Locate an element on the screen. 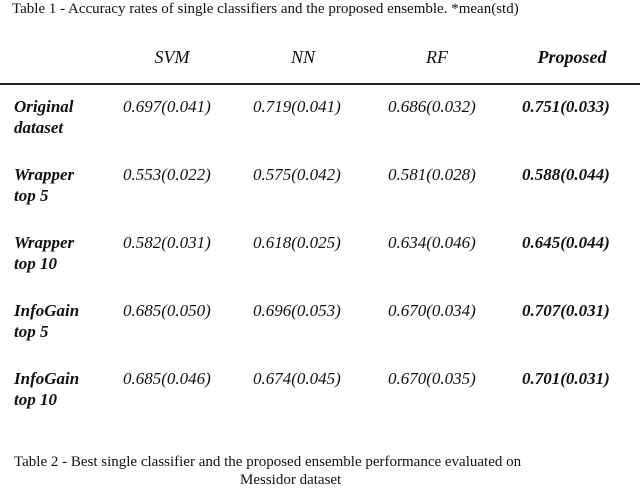 This screenshot has height=490, width=640. cell: 0.670(0.035) is located at coordinates (432, 378).